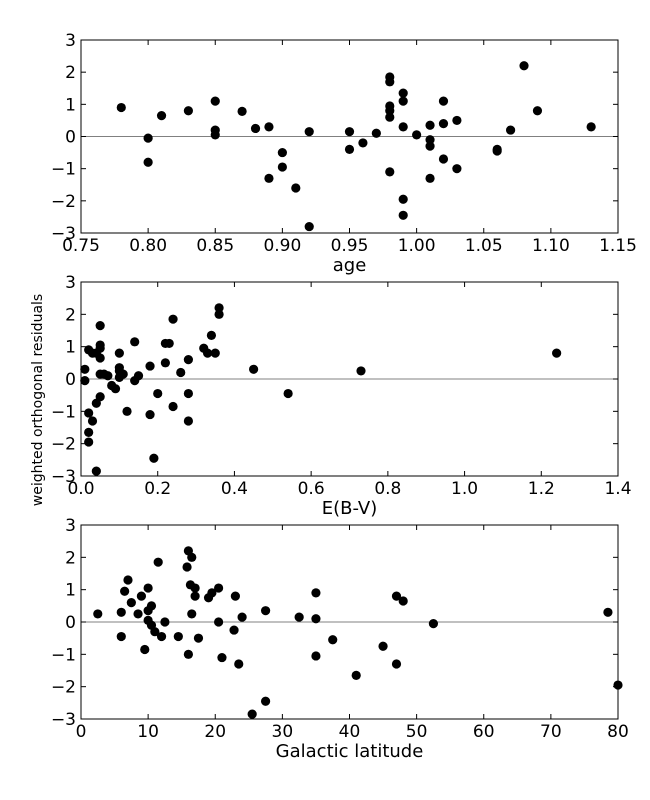 This screenshot has height=800, width=650. Describe the element at coordinates (215, 732) in the screenshot. I see `x-tick-label: 20` at that location.